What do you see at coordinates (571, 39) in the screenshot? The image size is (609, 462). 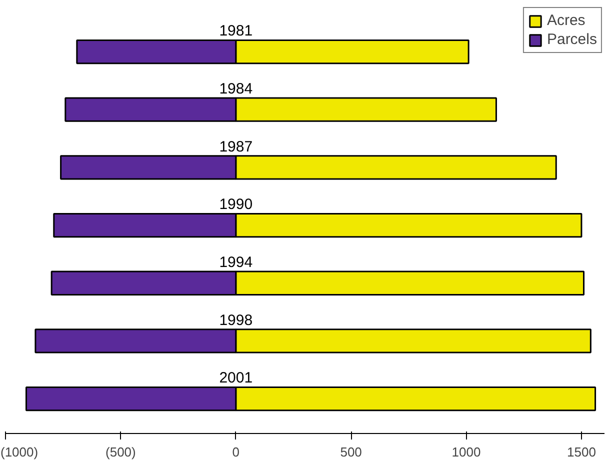 I see `legend-label: Parcels` at bounding box center [571, 39].